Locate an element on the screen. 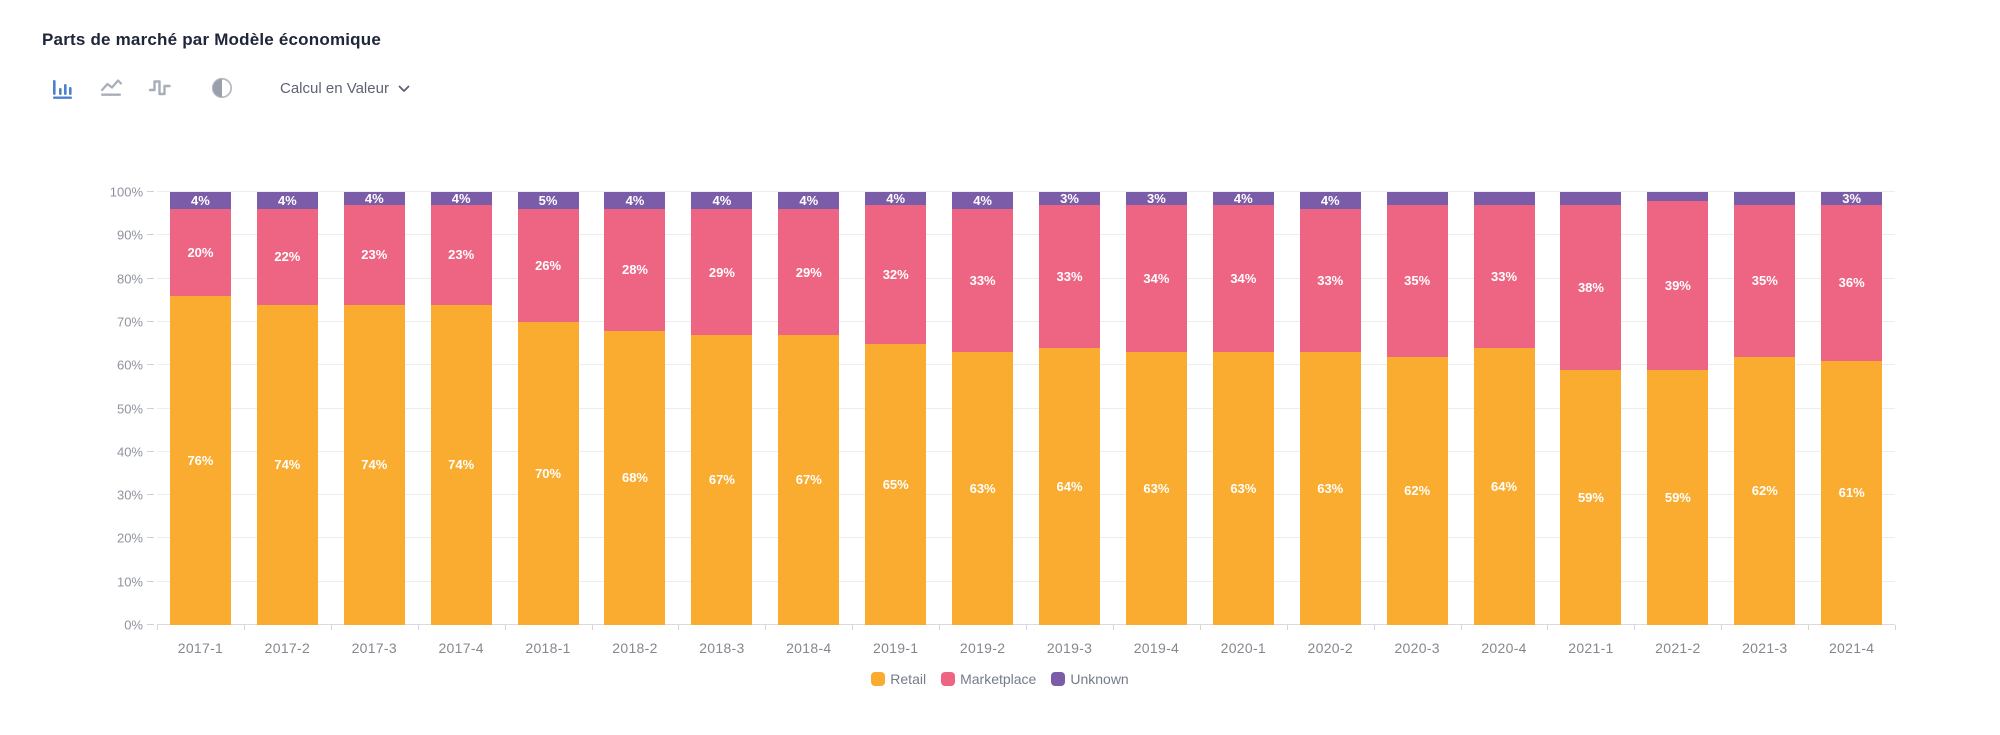 The image size is (2000, 735). segment-retail: 70% is located at coordinates (548, 473).